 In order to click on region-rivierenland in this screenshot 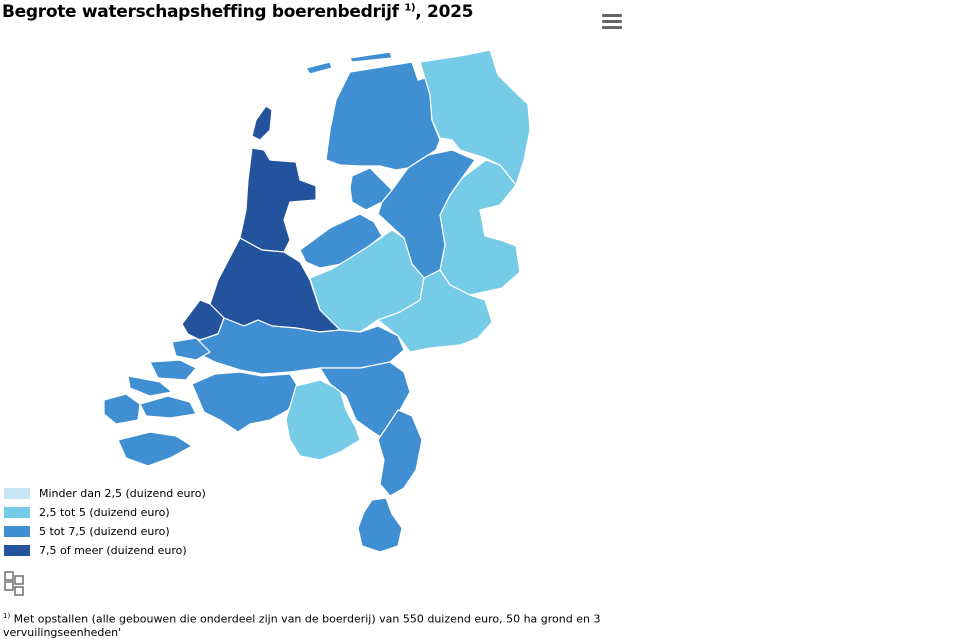, I will do `click(299, 346)`.